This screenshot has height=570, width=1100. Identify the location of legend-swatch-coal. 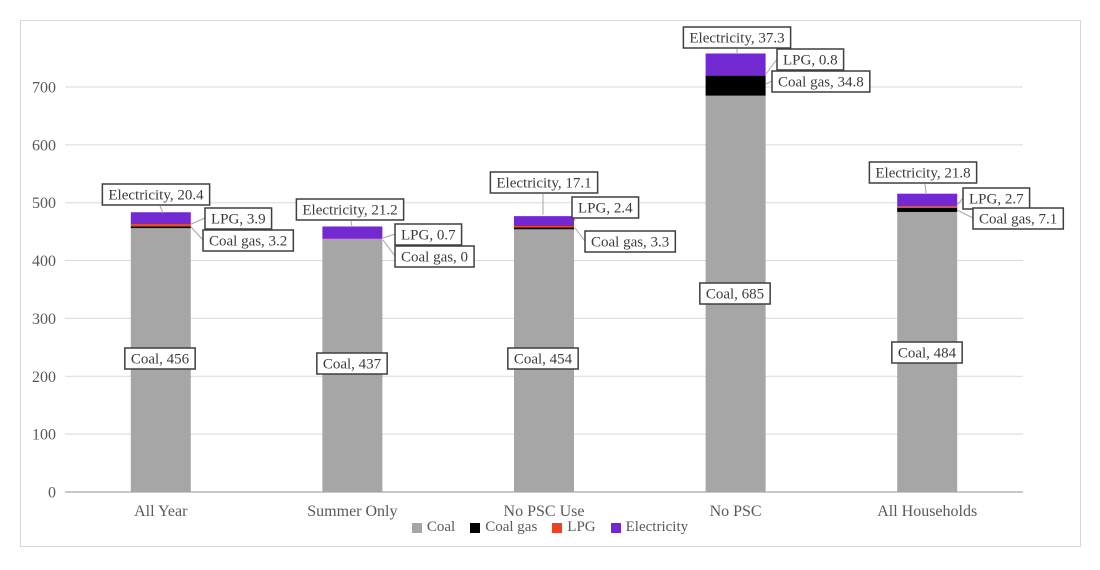
(416, 527).